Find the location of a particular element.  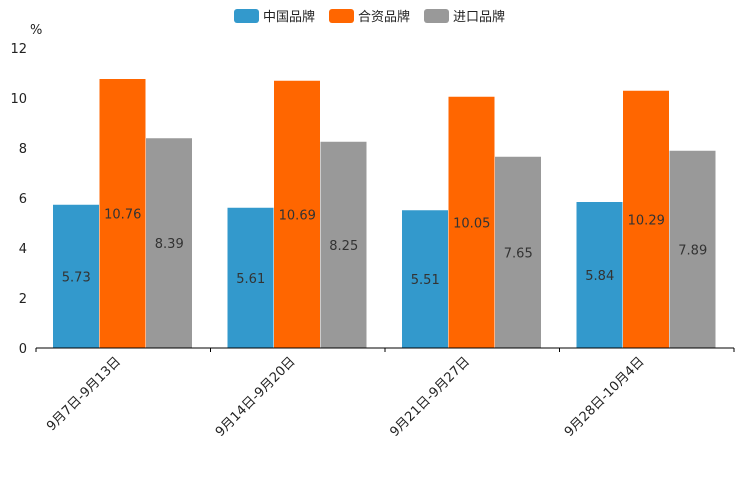

bar-value-label: 10.29 is located at coordinates (646, 220).